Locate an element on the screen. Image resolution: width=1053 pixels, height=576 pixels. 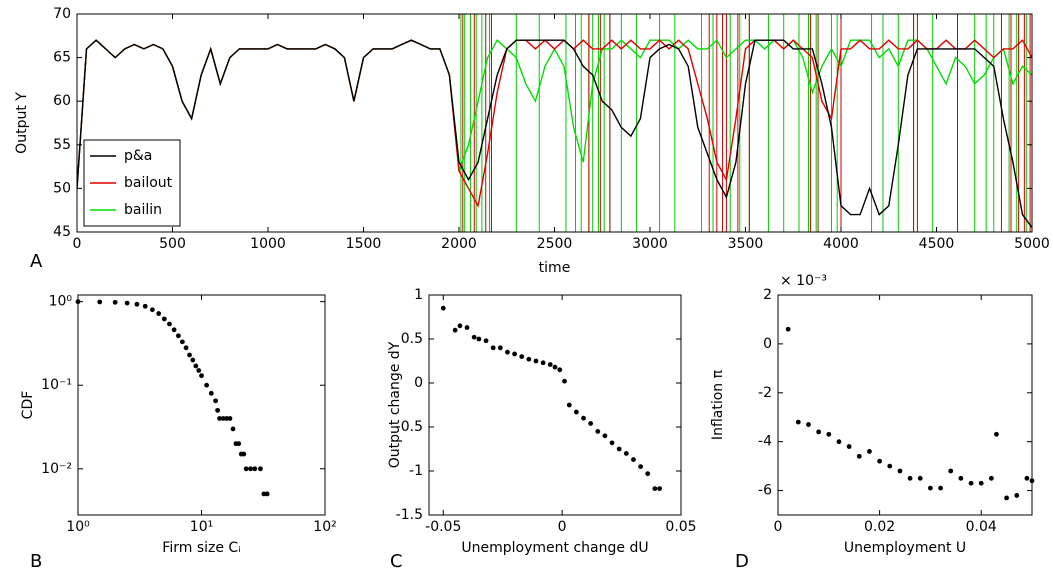
y-axis-label: CDF is located at coordinates (28, 405).